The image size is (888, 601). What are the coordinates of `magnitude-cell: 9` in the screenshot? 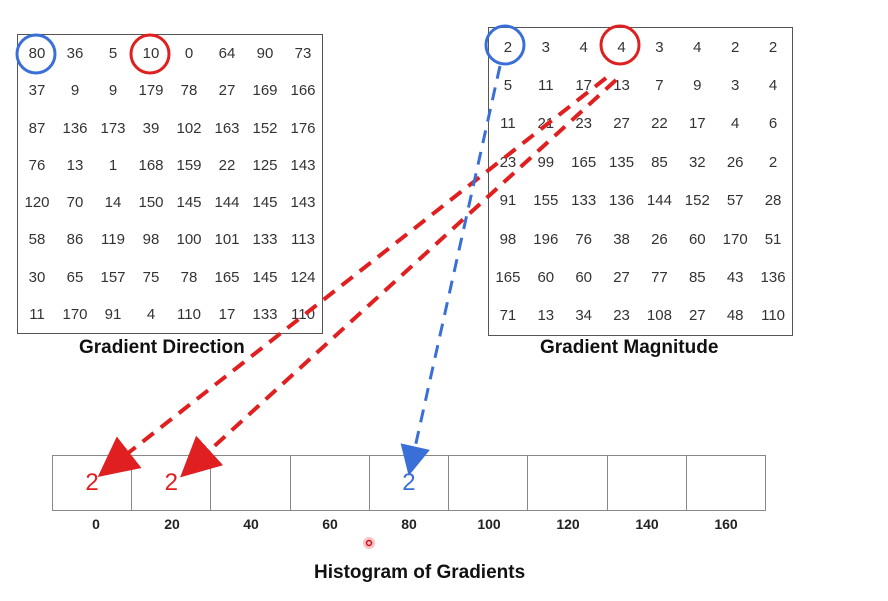 It's located at (697, 86).